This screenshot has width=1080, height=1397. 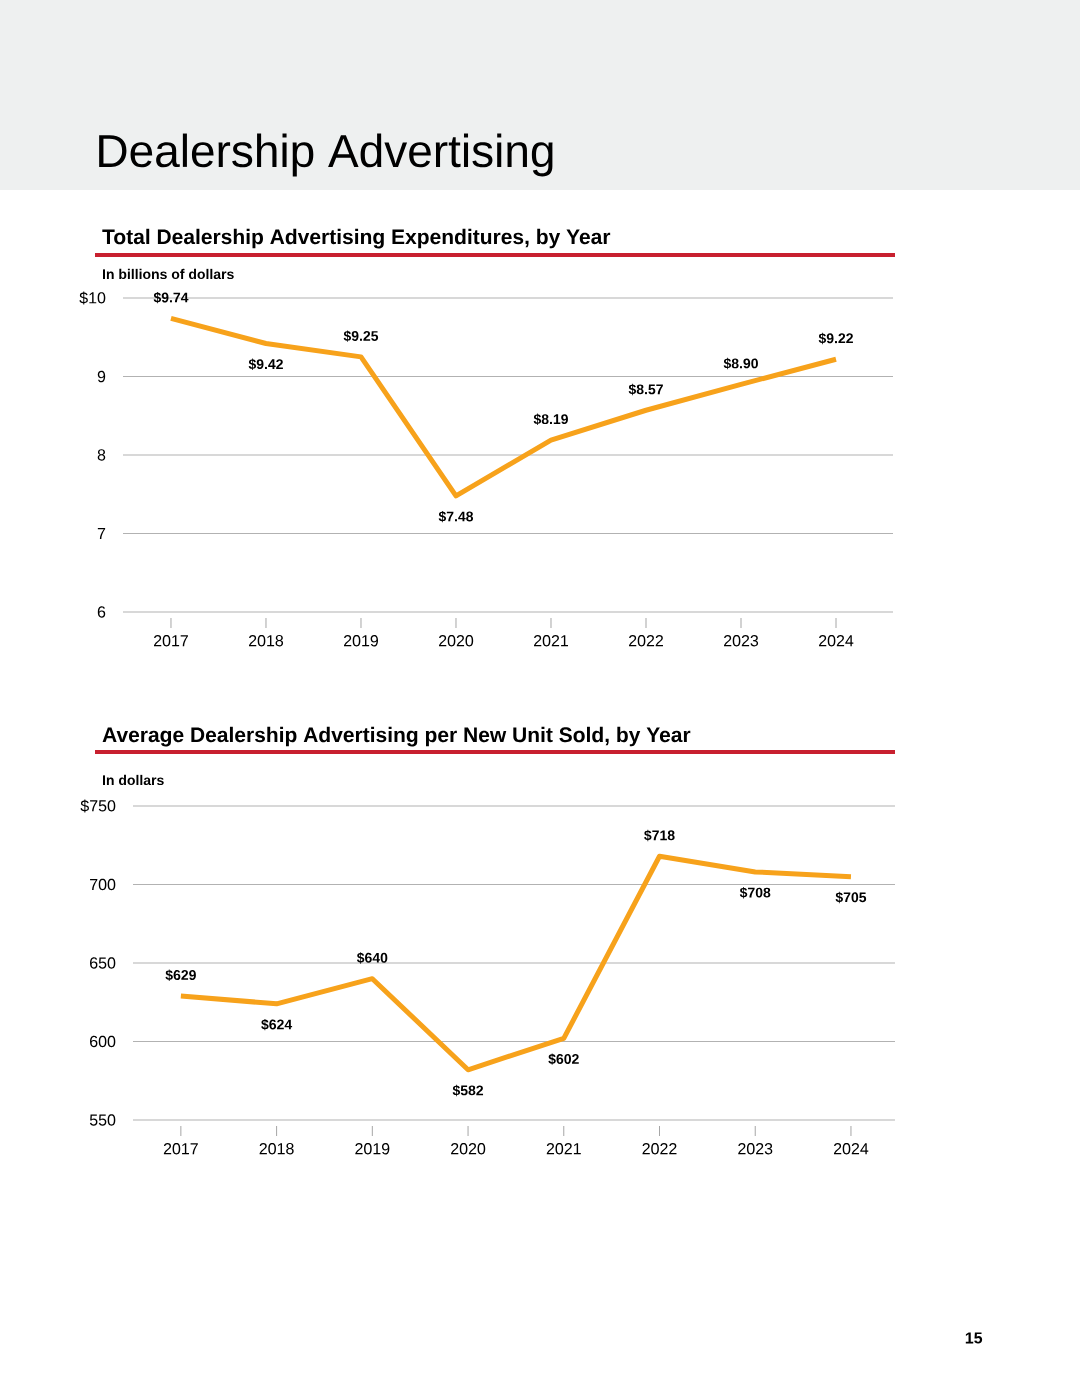 What do you see at coordinates (550, 419) in the screenshot?
I see `data-label: $8.19` at bounding box center [550, 419].